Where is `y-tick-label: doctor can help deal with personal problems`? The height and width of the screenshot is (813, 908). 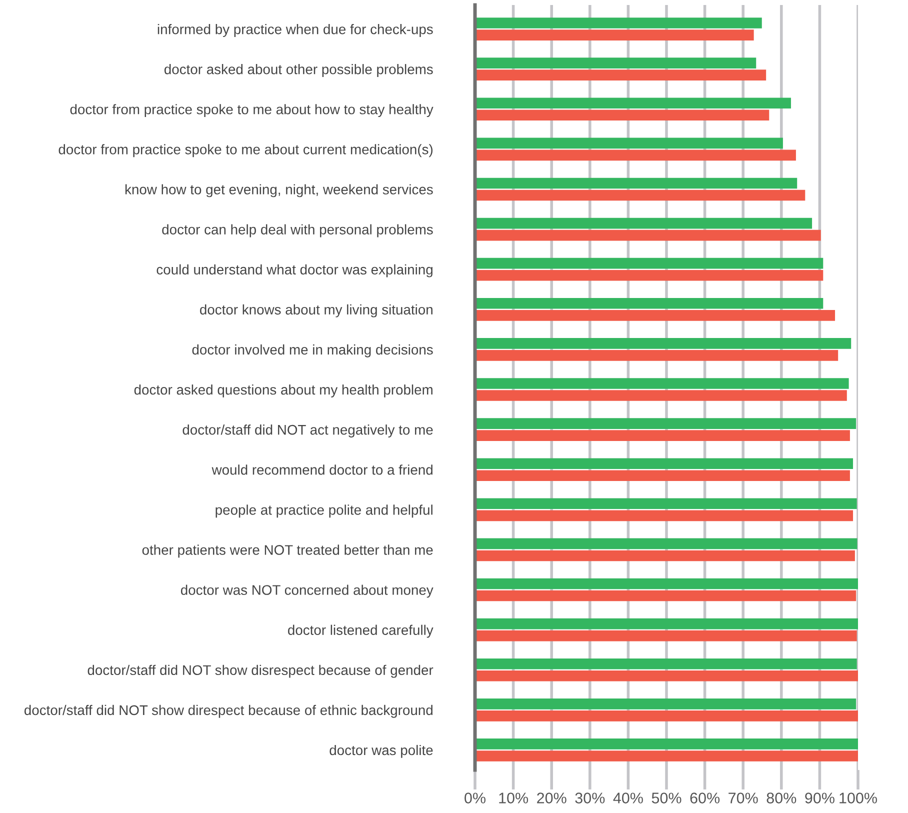 y-tick-label: doctor can help deal with personal problems is located at coordinates (297, 231).